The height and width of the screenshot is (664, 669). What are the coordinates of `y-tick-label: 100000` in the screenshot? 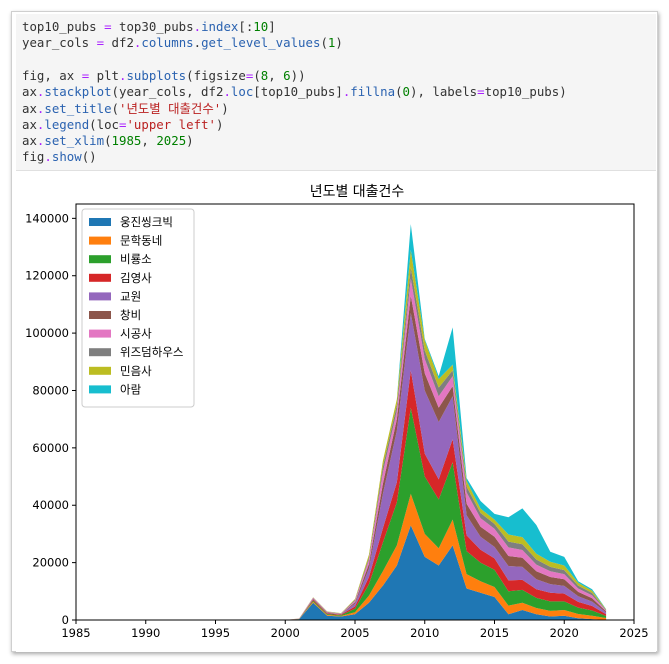 It's located at (47, 333).